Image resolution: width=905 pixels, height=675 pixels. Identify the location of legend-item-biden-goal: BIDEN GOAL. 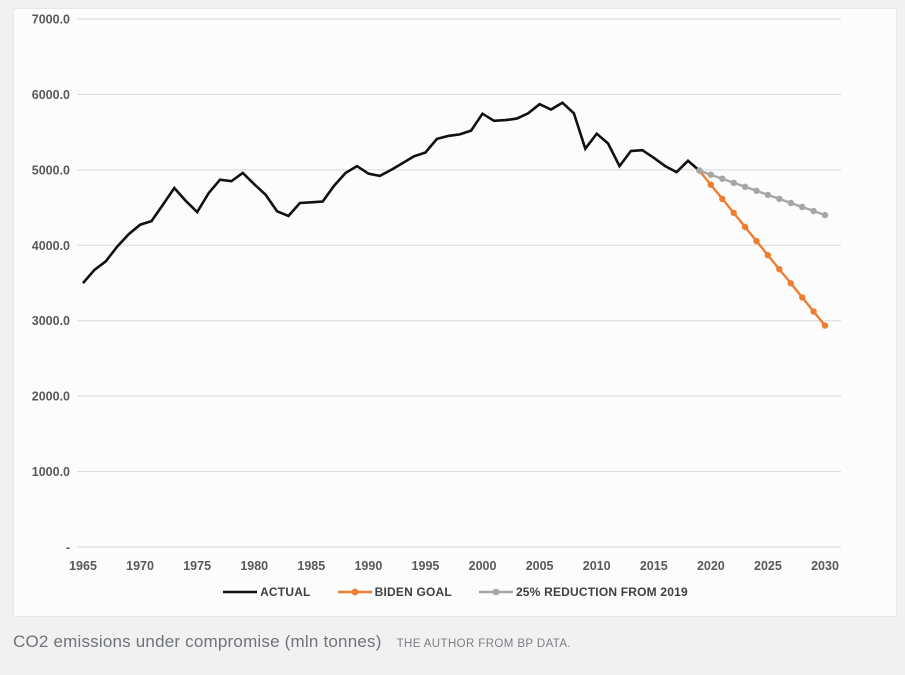
(394, 592).